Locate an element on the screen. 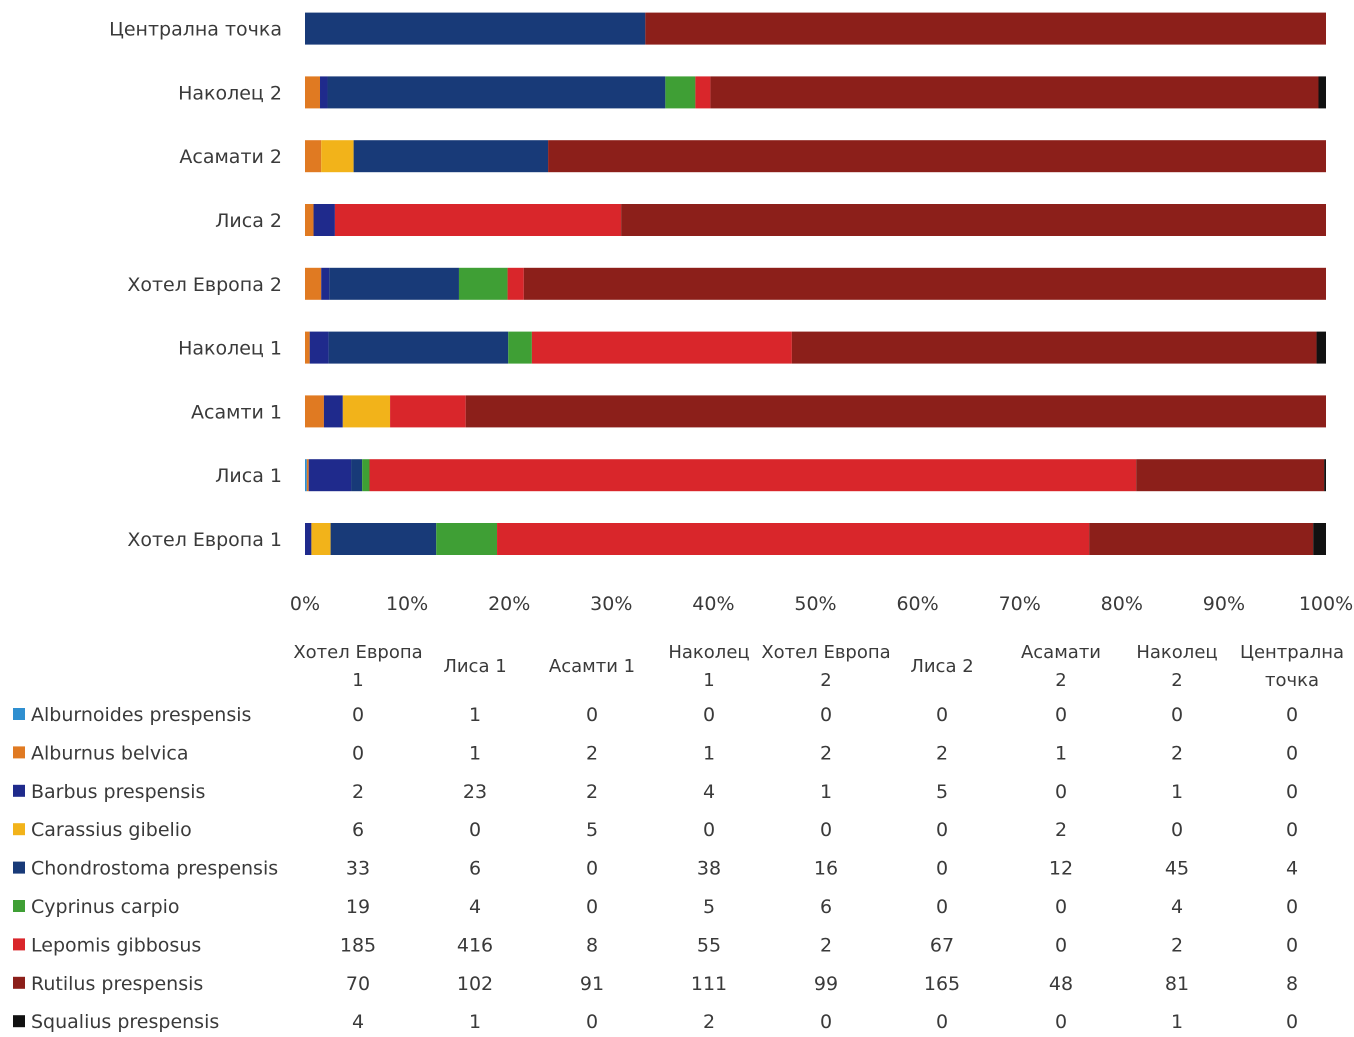 This screenshot has height=1037, width=1354. legend-series-name: Cyprinus carpio is located at coordinates (105, 907).